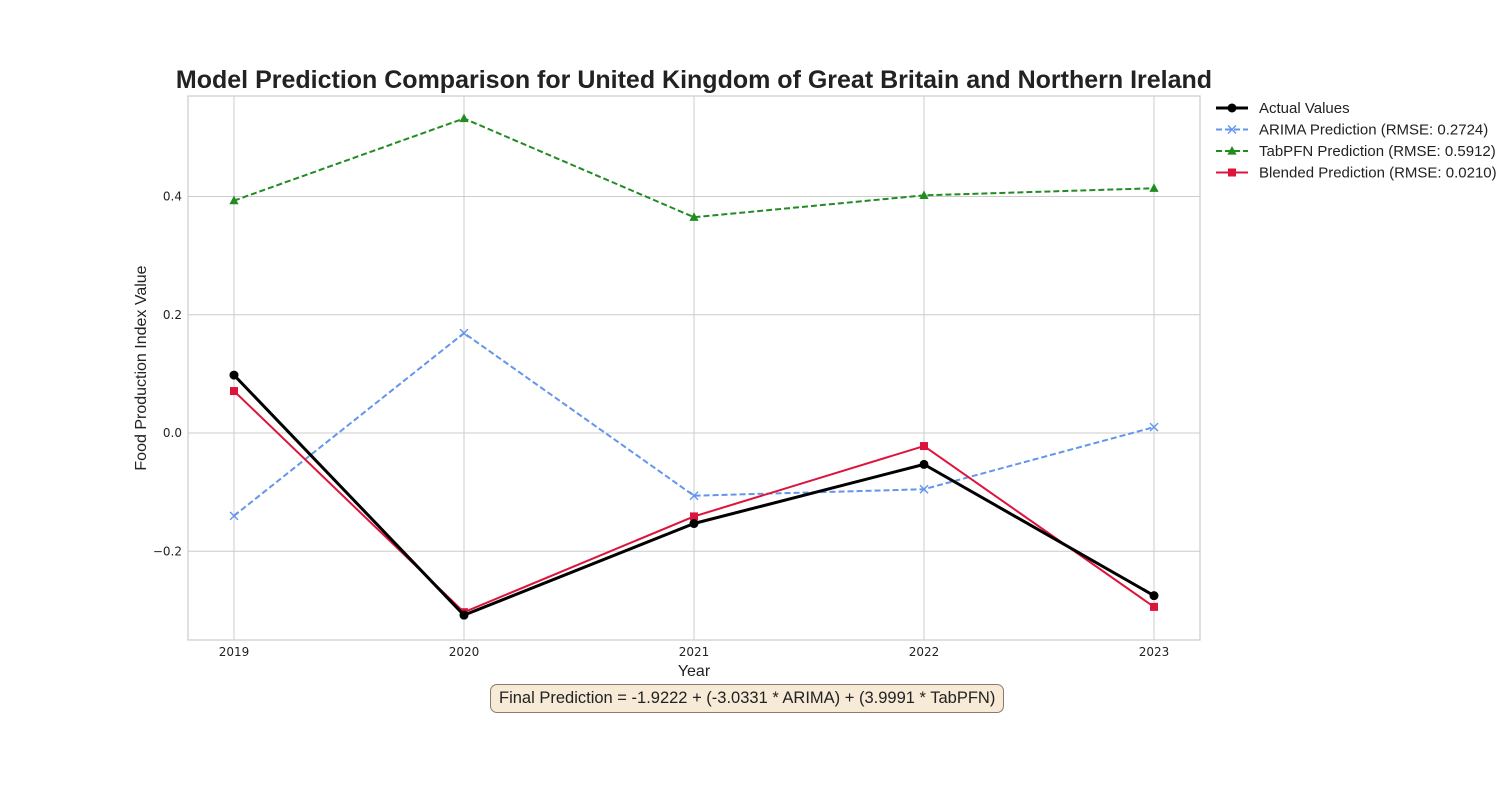  I want to click on y-tick-label: 0.0, so click(172, 433).